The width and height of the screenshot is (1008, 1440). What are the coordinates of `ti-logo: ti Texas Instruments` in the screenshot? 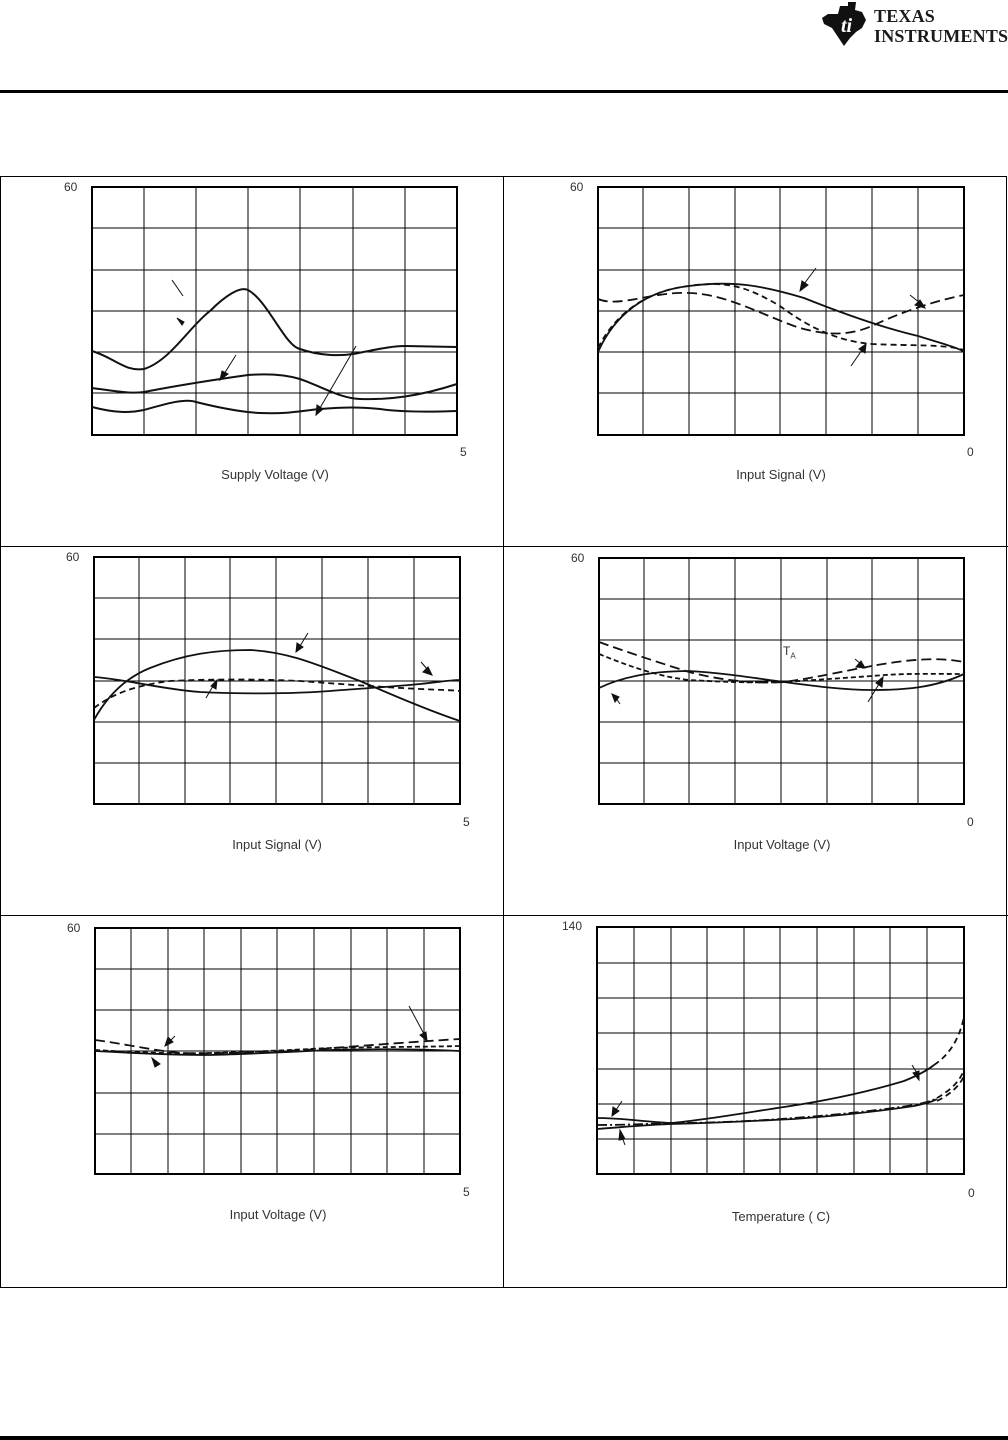 It's located at (915, 24).